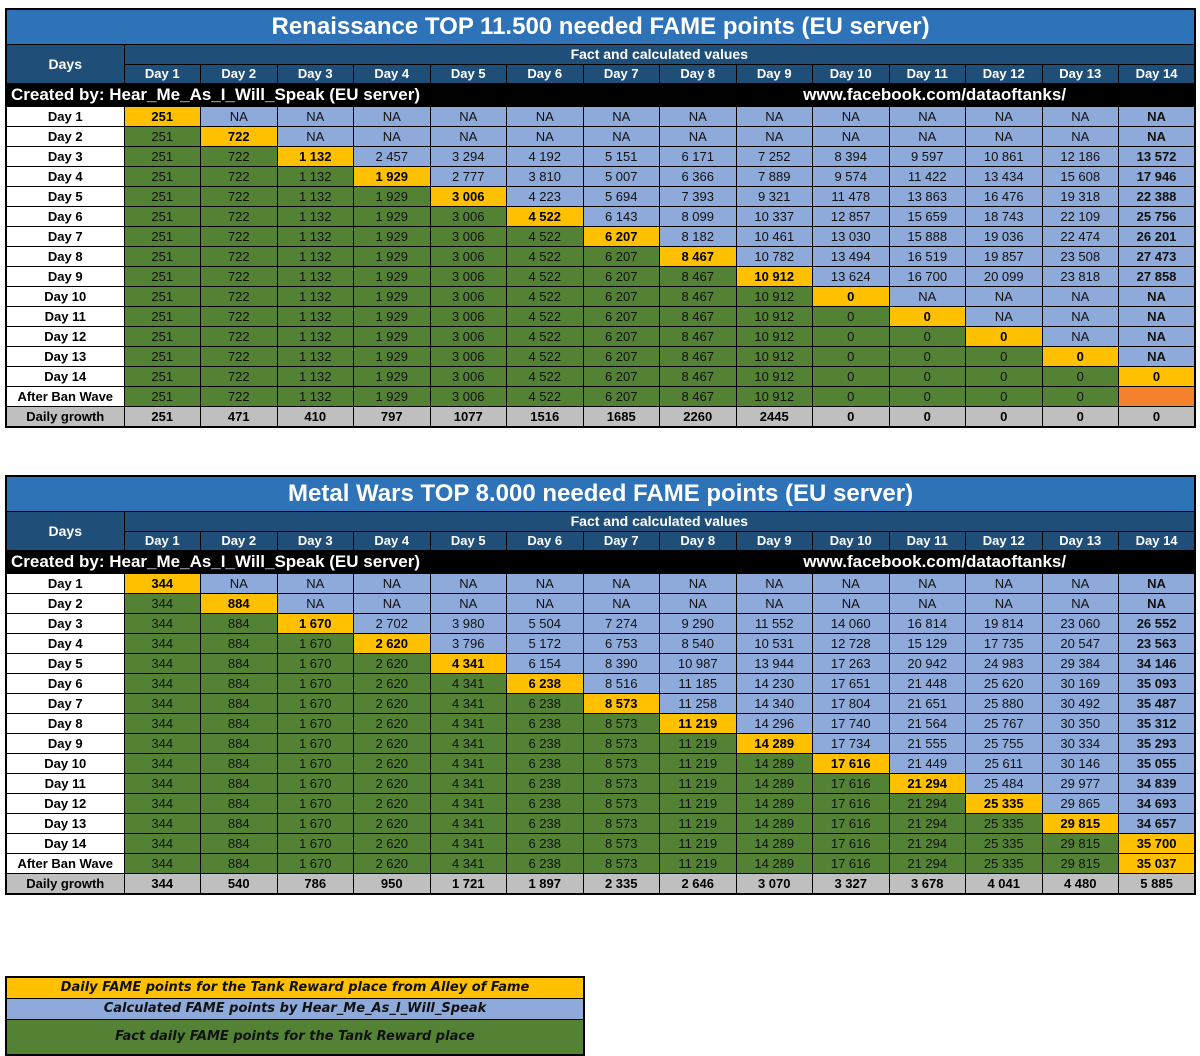 This screenshot has height=1056, width=1200. Describe the element at coordinates (774, 683) in the screenshot. I see `table-cell: 14 230` at that location.